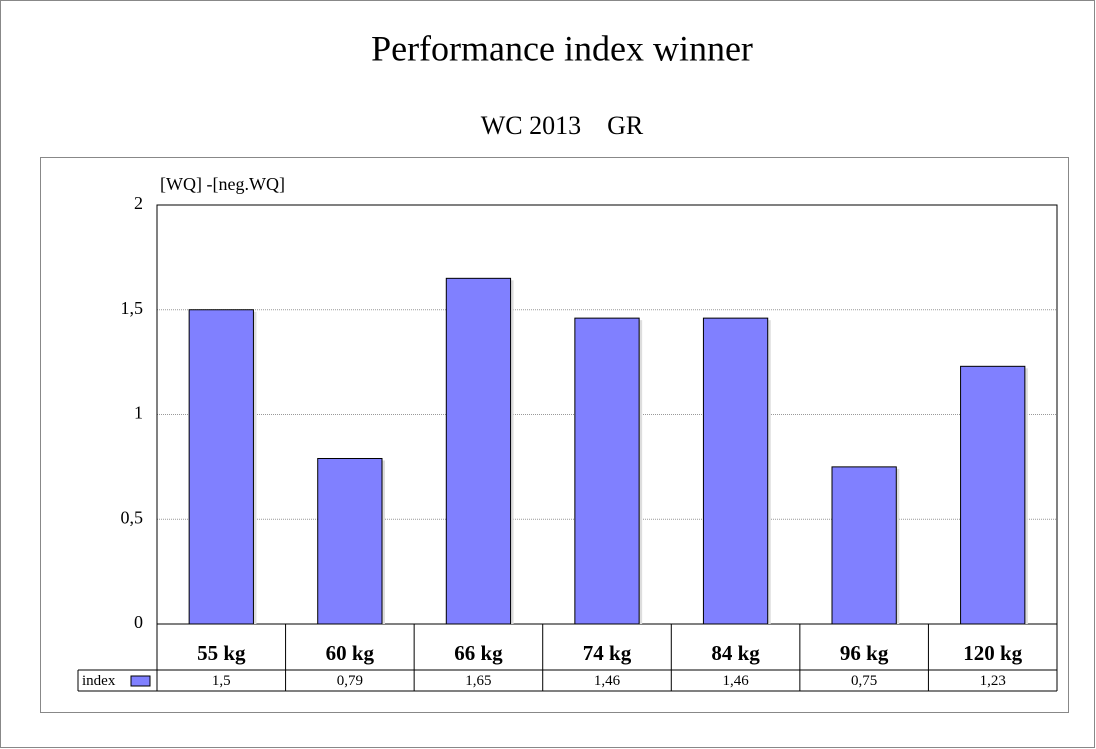 This screenshot has height=749, width=1096. Describe the element at coordinates (478, 653) in the screenshot. I see `x-tick-label: 66 kg` at that location.